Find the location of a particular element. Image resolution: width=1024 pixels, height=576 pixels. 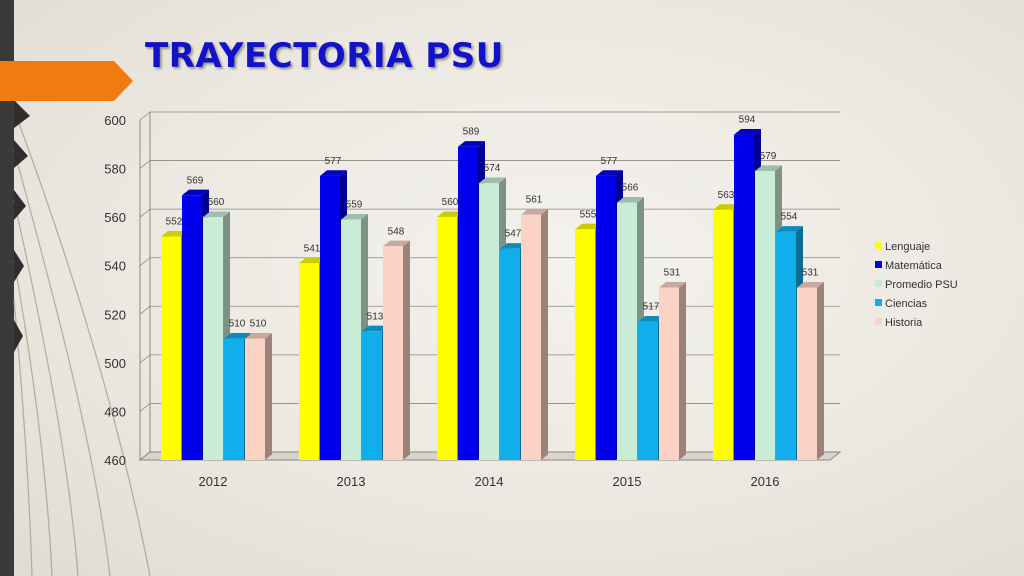

legend-label: Ciencias is located at coordinates (906, 304).